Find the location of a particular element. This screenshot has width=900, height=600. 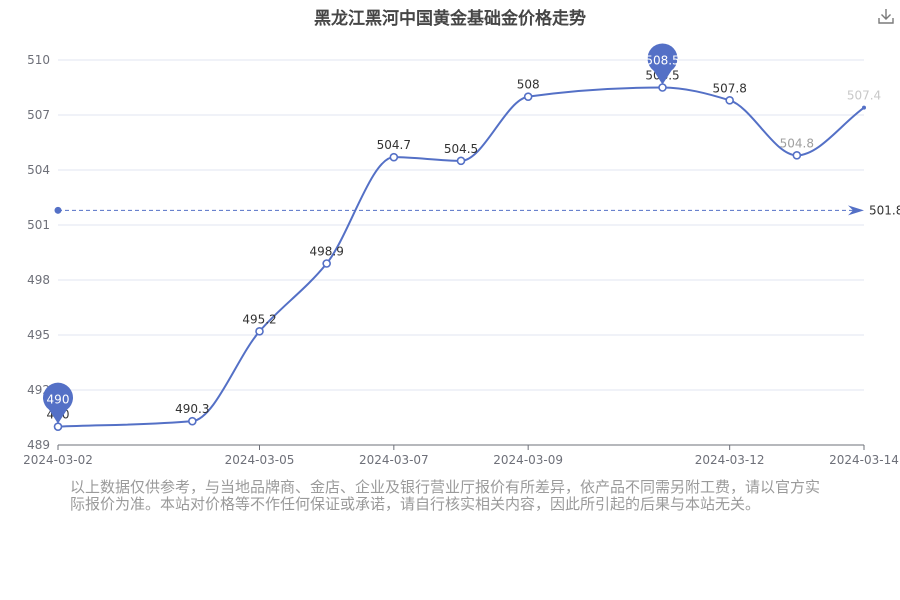

data-label: 504.8 is located at coordinates (797, 143).